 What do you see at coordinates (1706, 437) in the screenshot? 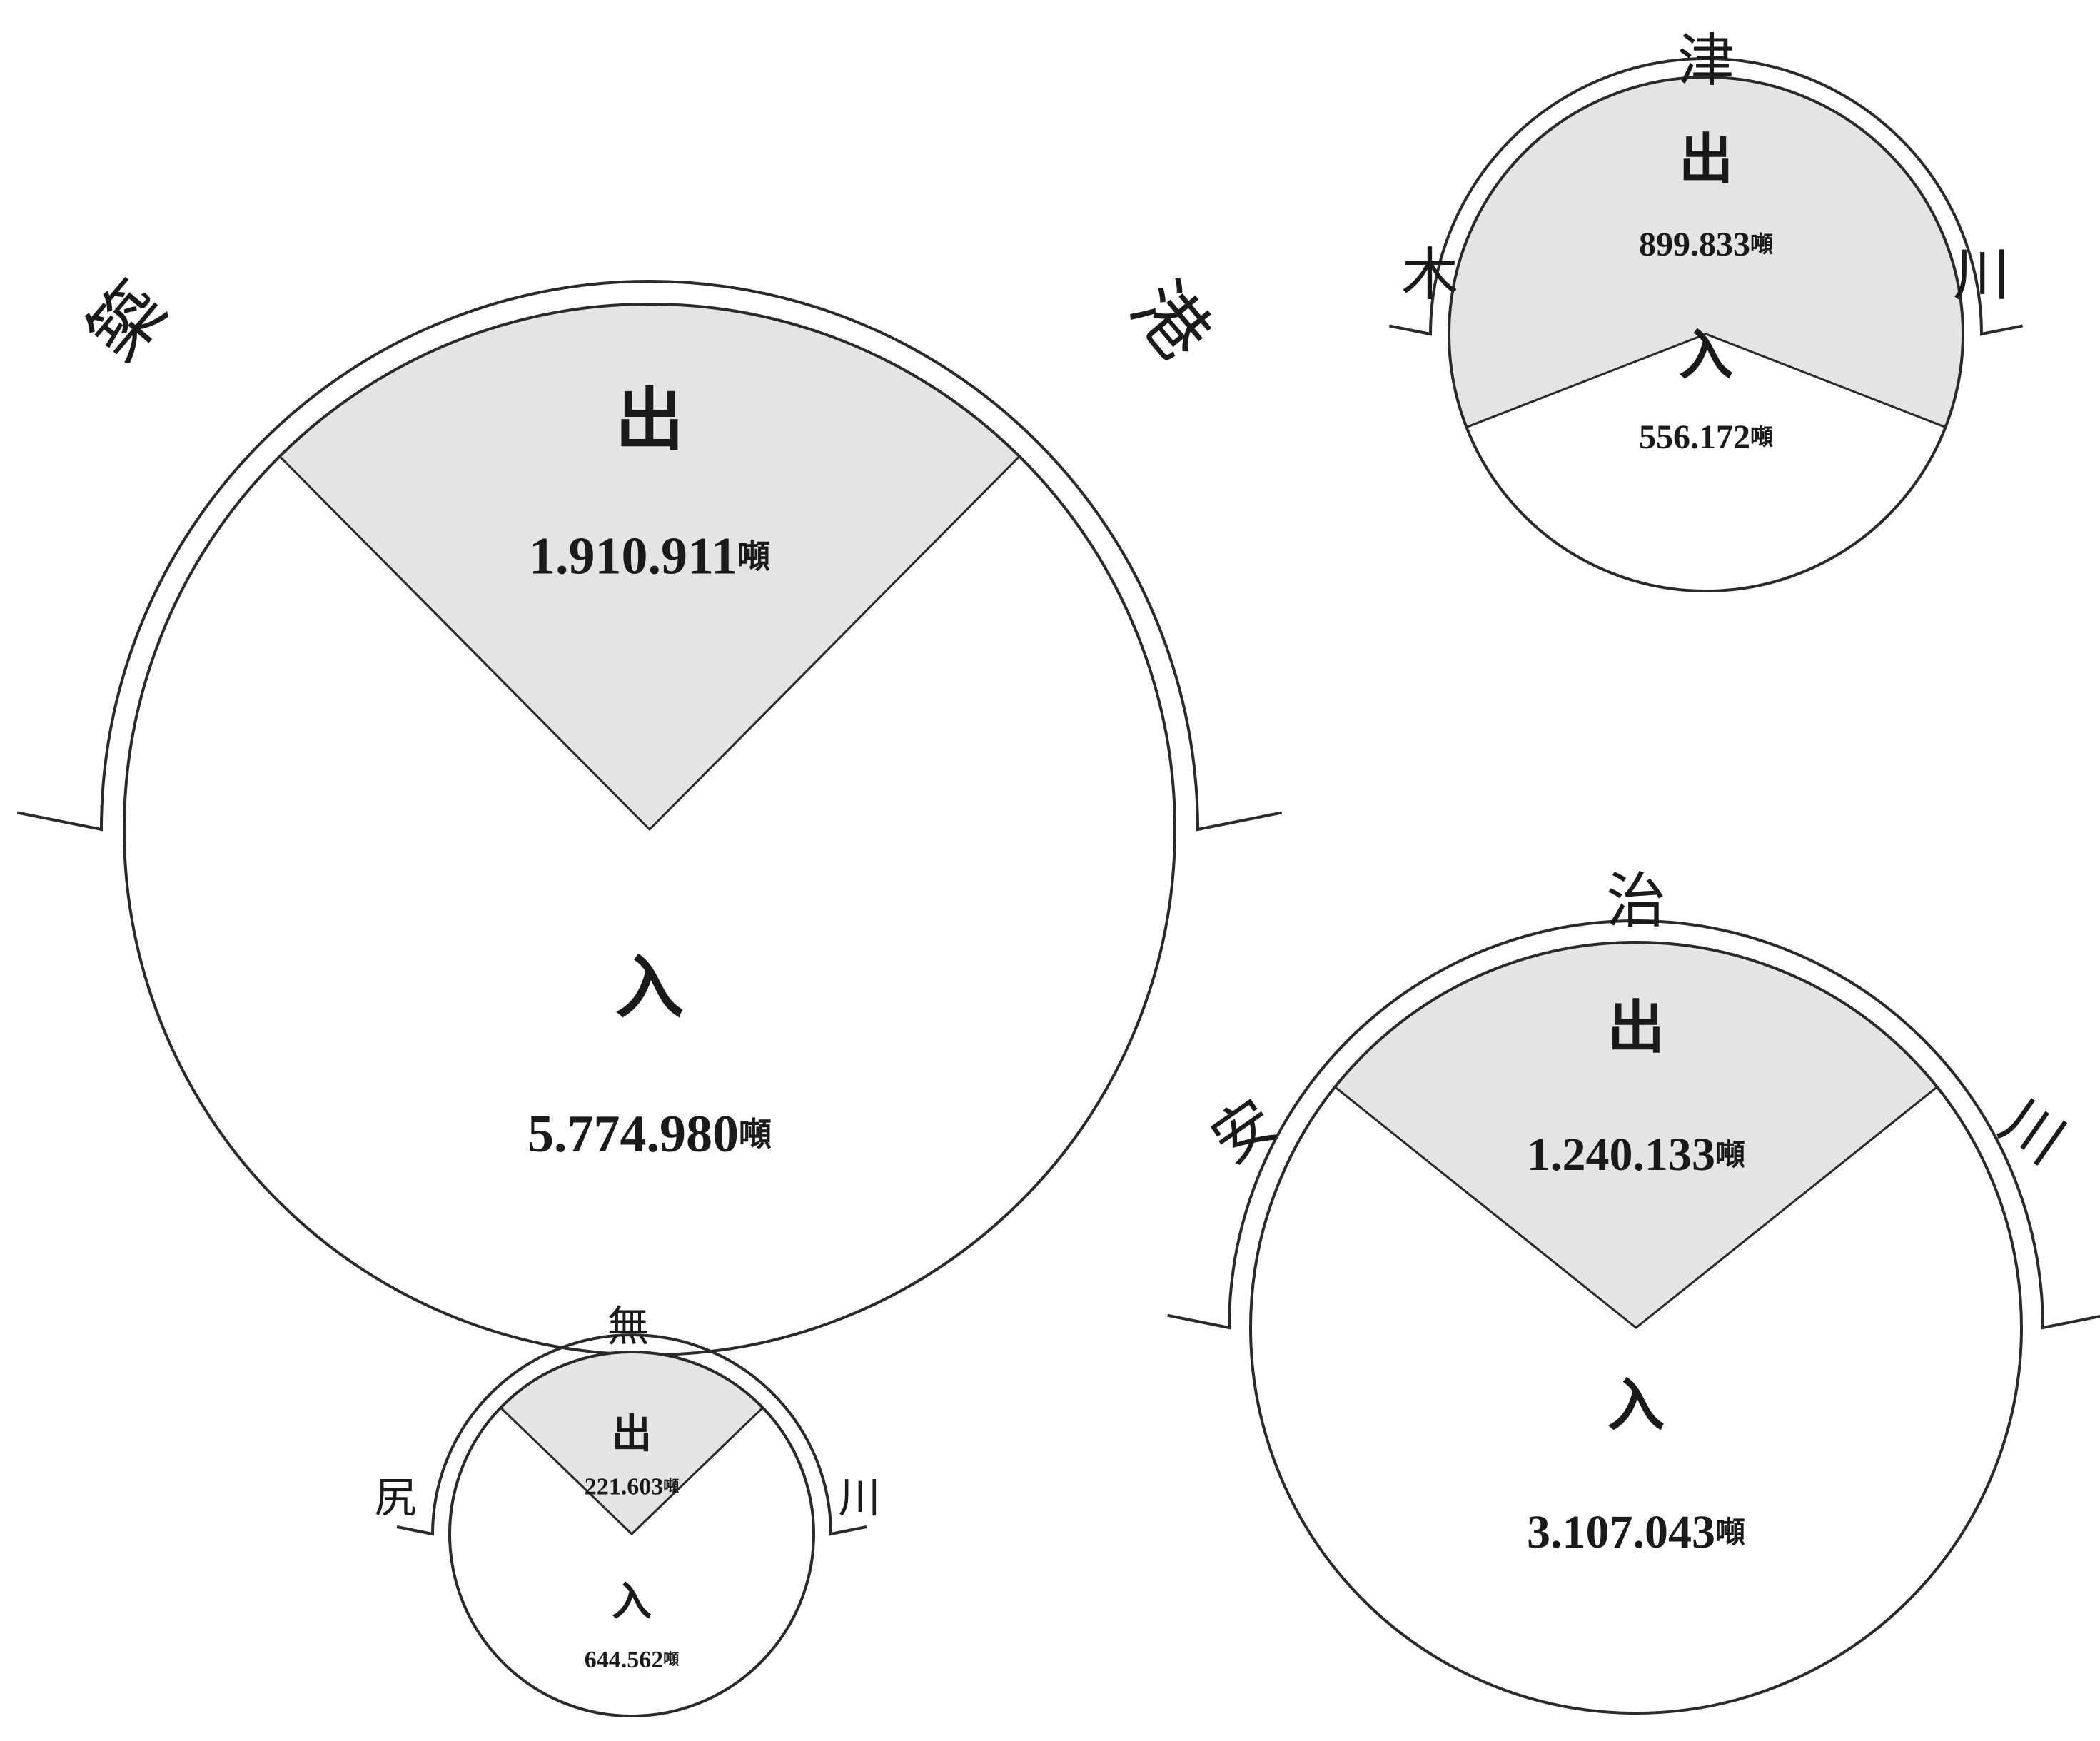
I see `slice-value-inbound: 556.172噸` at bounding box center [1706, 437].